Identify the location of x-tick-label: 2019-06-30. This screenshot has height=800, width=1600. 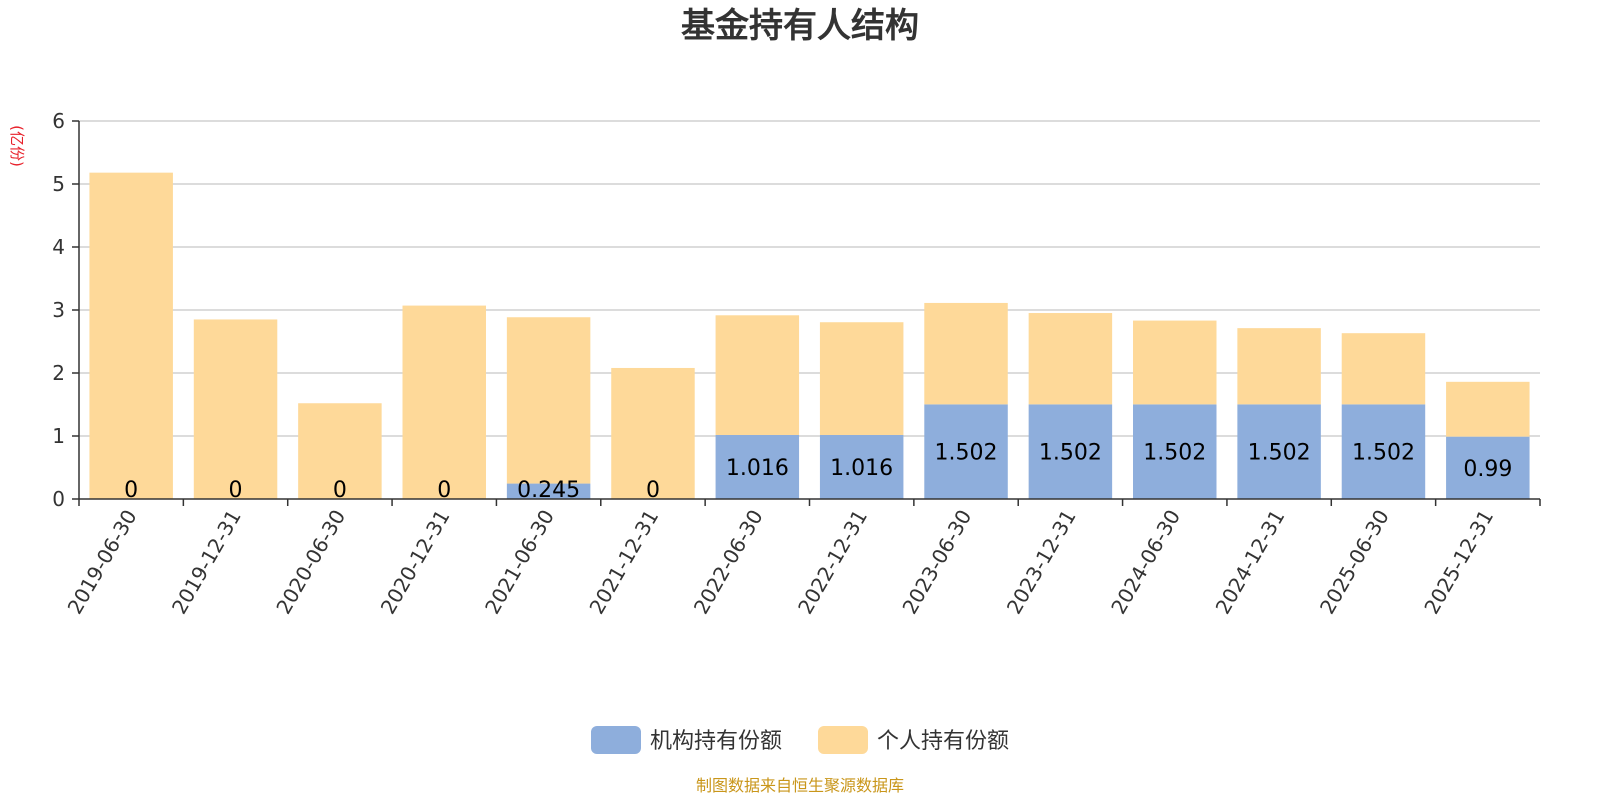
(102, 562).